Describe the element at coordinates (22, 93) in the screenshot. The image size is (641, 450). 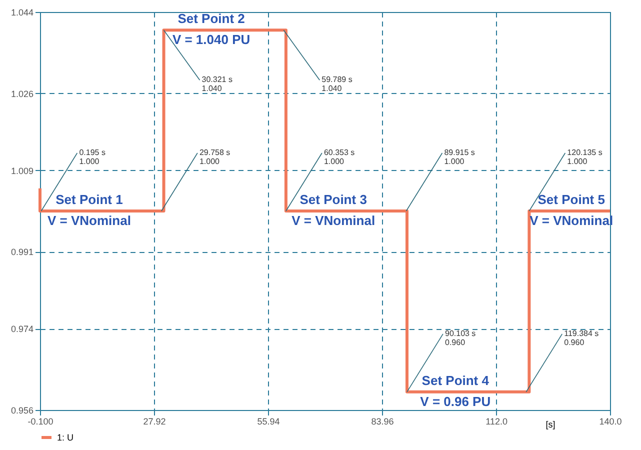
I see `y-tick-label: 1.026` at that location.